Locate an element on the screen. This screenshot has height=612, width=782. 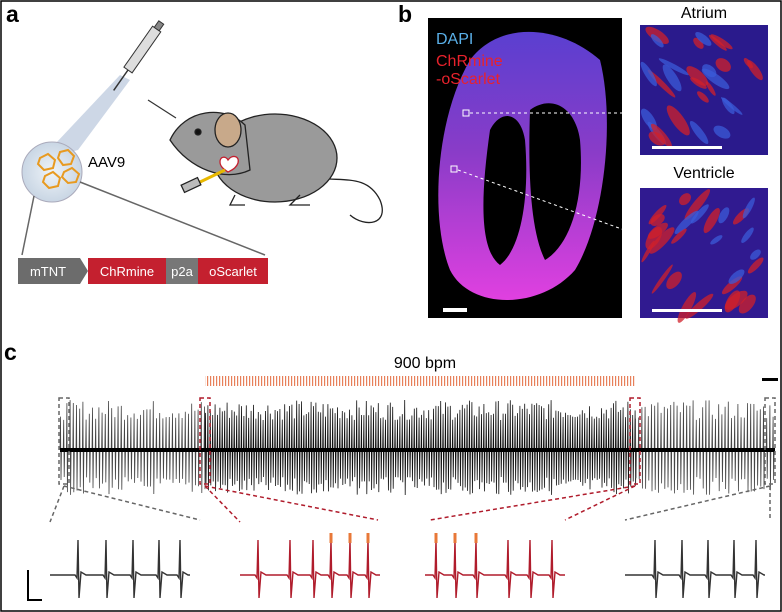
chamber is located at coordinates (532, 184).